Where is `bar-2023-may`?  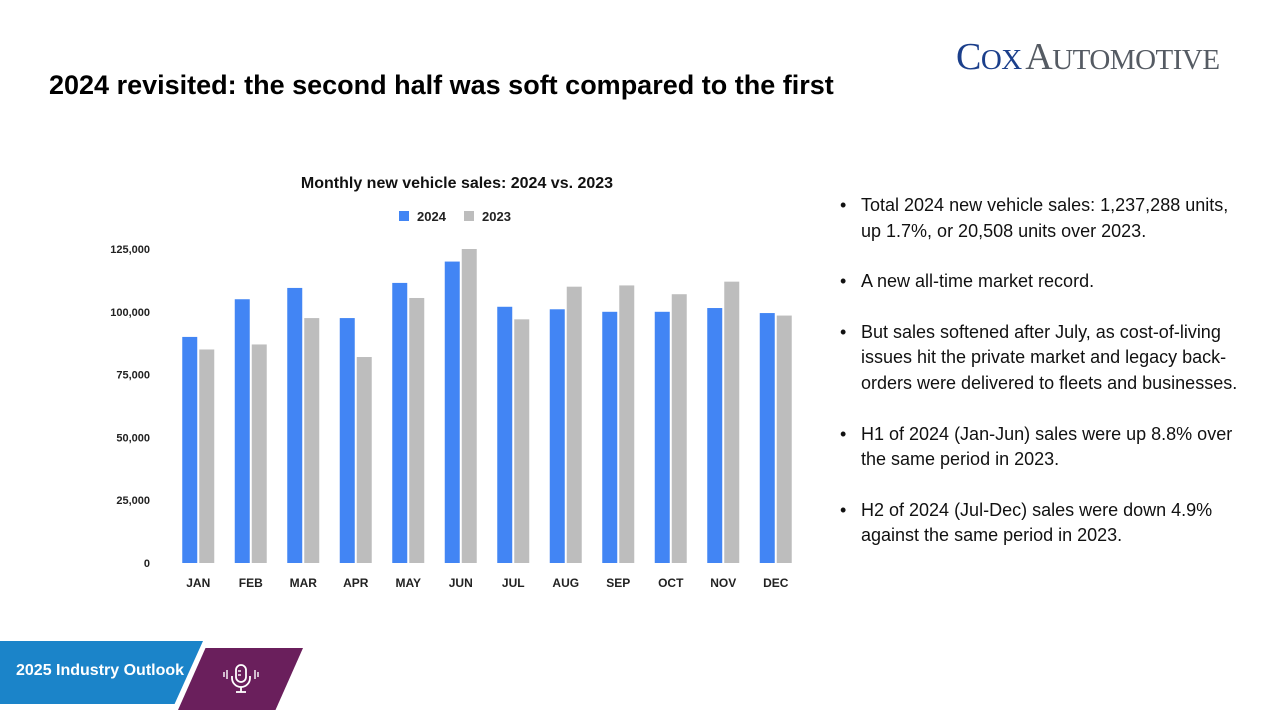 bar-2023-may is located at coordinates (417, 430).